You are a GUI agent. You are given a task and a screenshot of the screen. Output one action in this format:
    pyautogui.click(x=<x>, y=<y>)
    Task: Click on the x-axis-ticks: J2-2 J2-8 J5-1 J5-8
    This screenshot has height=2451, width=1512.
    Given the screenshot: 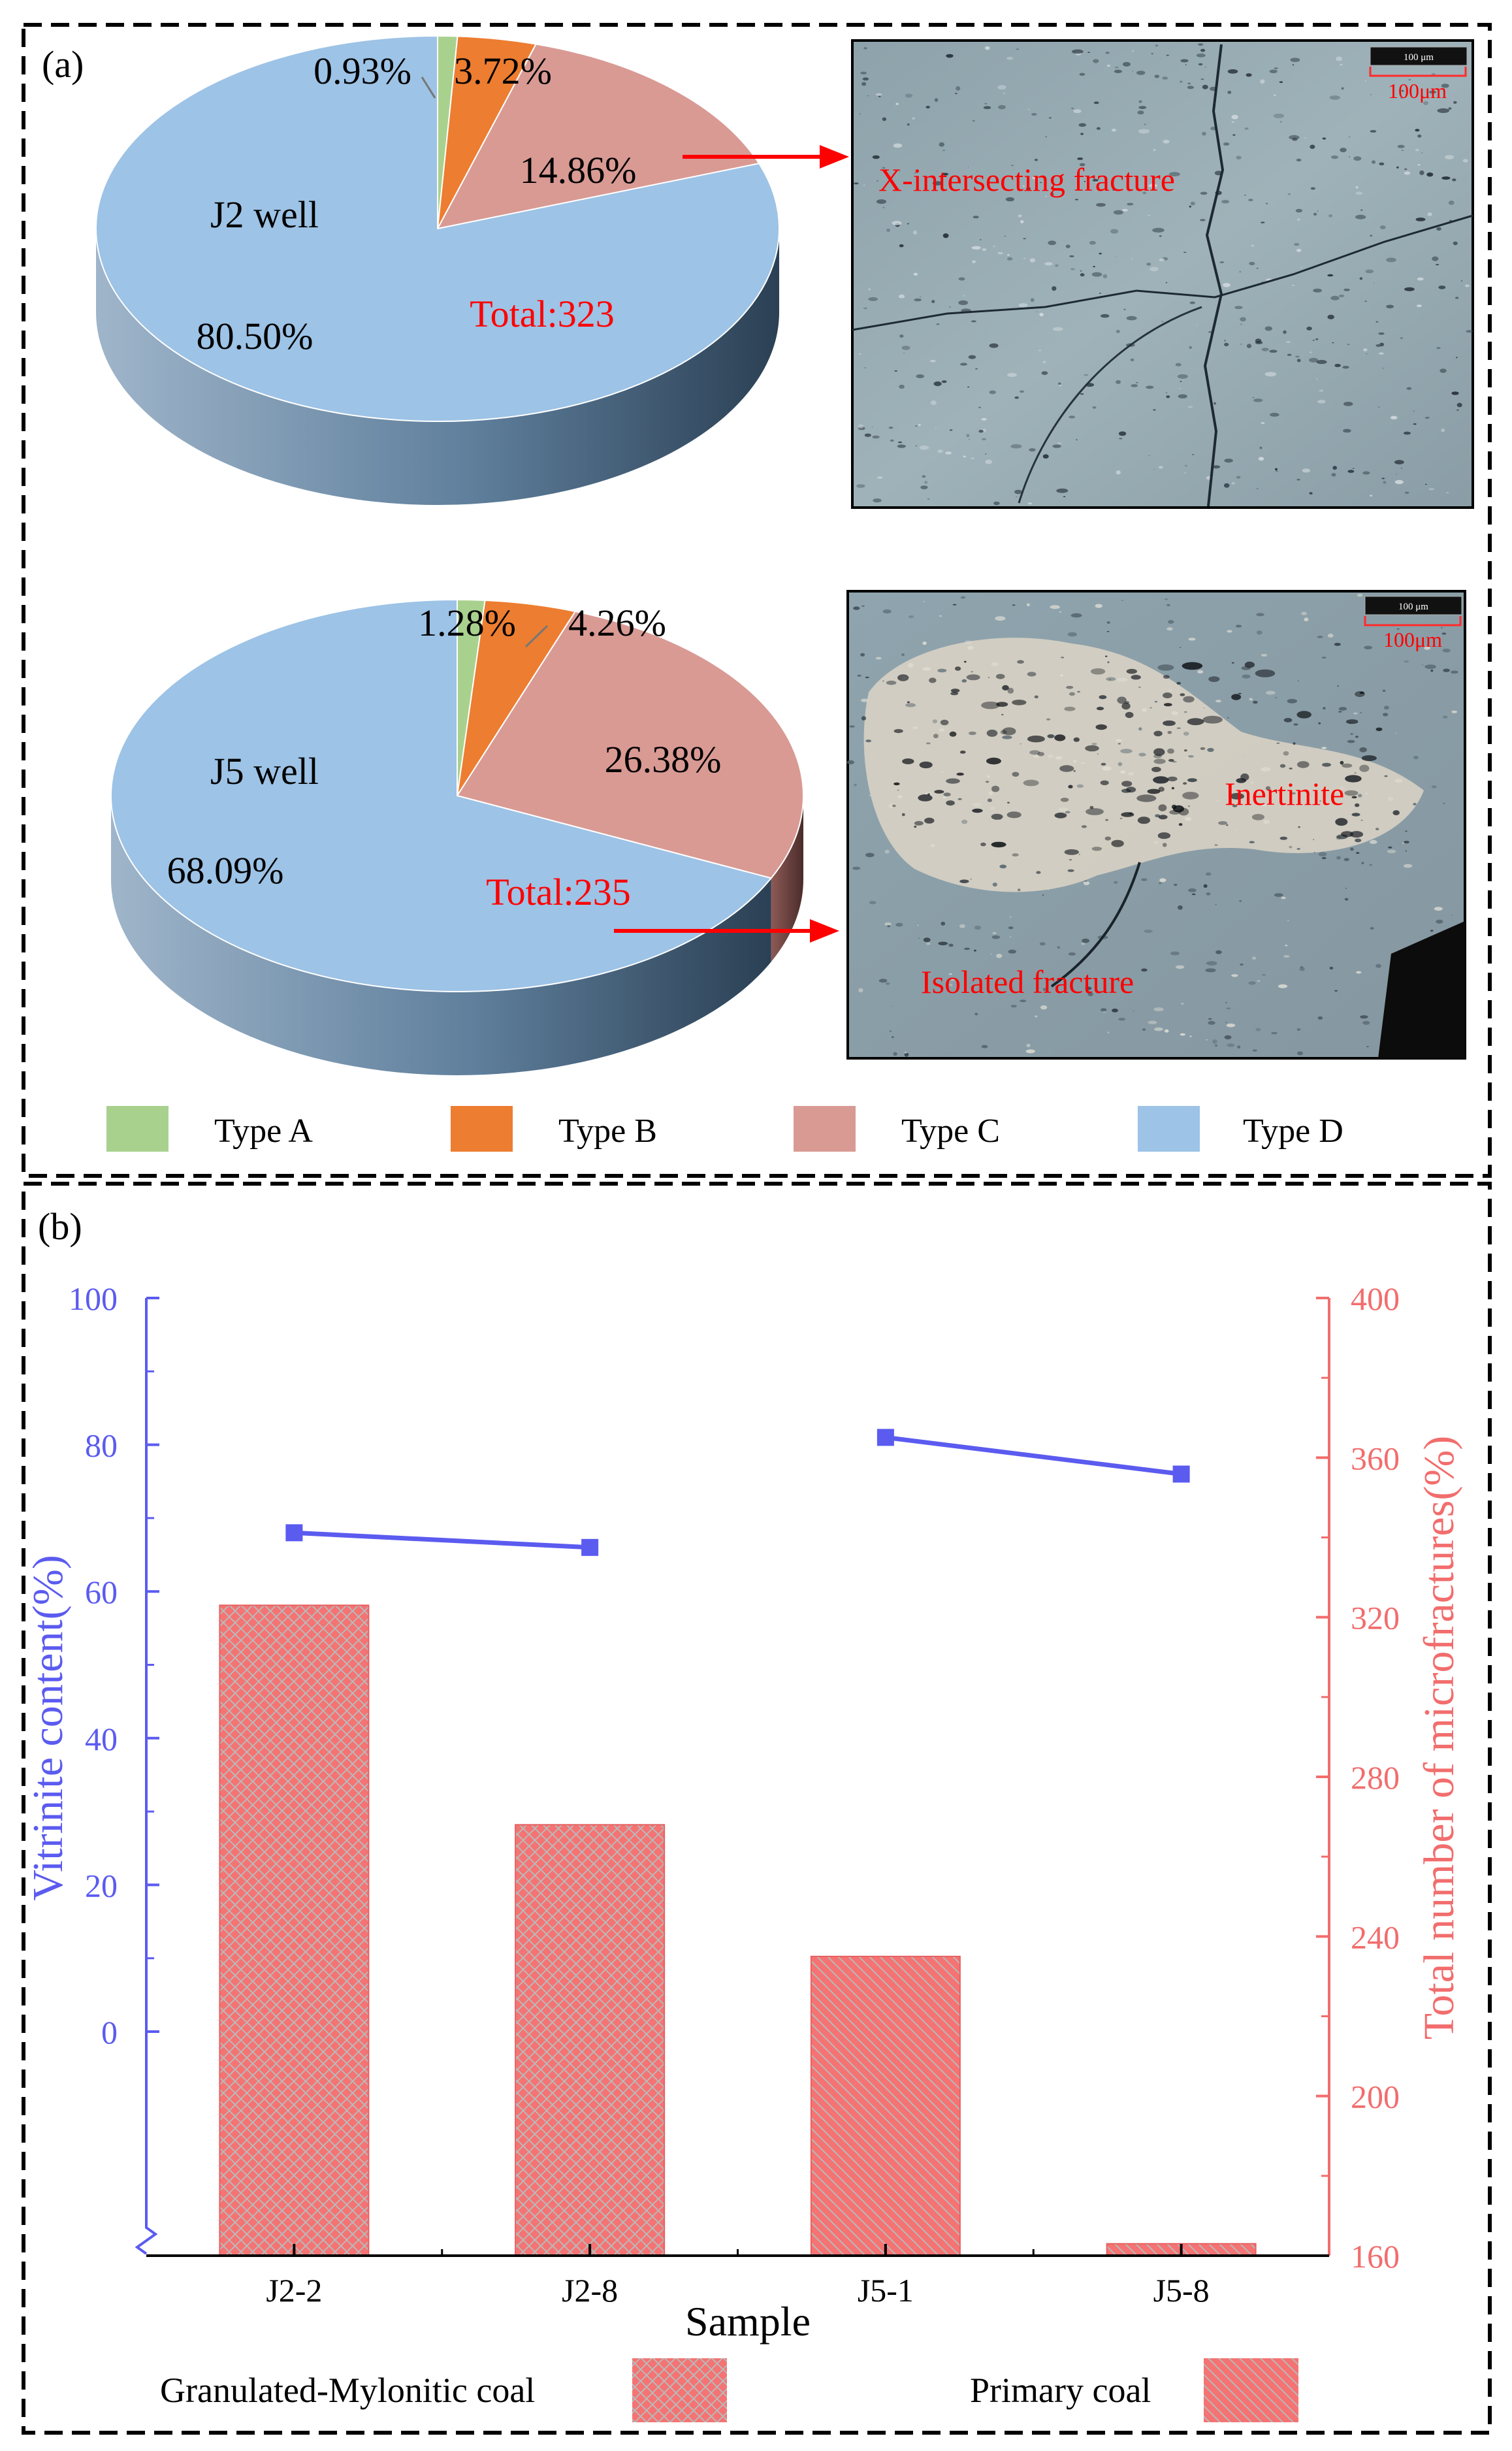 What is the action you would take?
    pyautogui.click(x=738, y=2276)
    